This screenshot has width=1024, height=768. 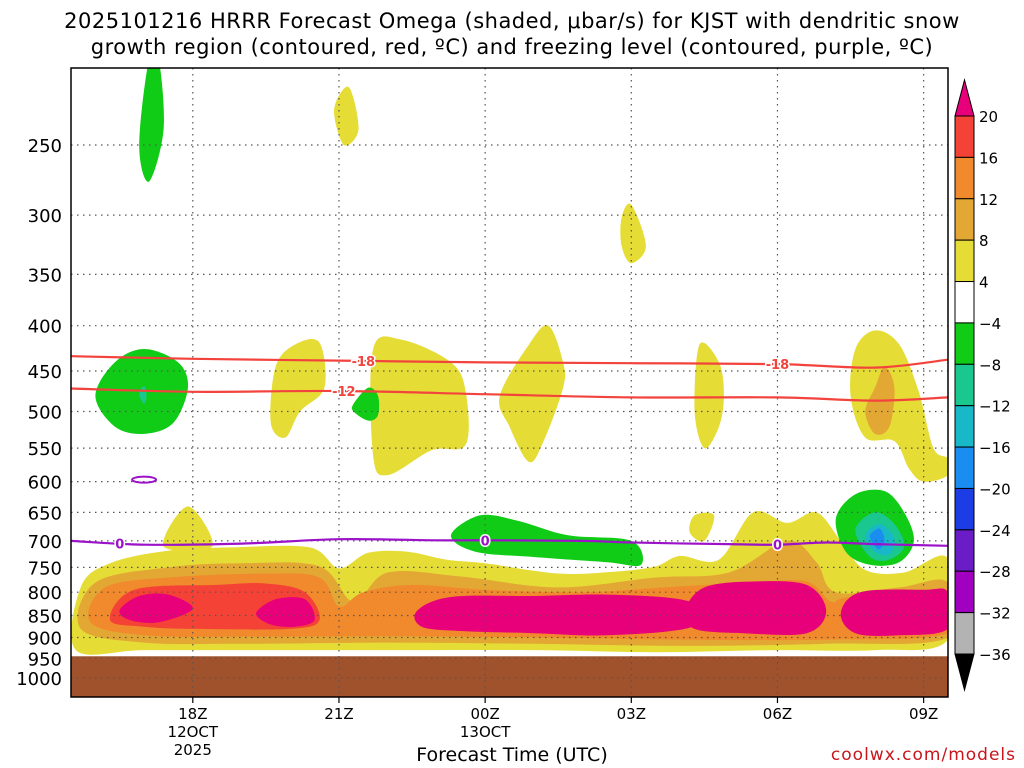 What do you see at coordinates (990, 365) in the screenshot?
I see `colorbar-label: −8` at bounding box center [990, 365].